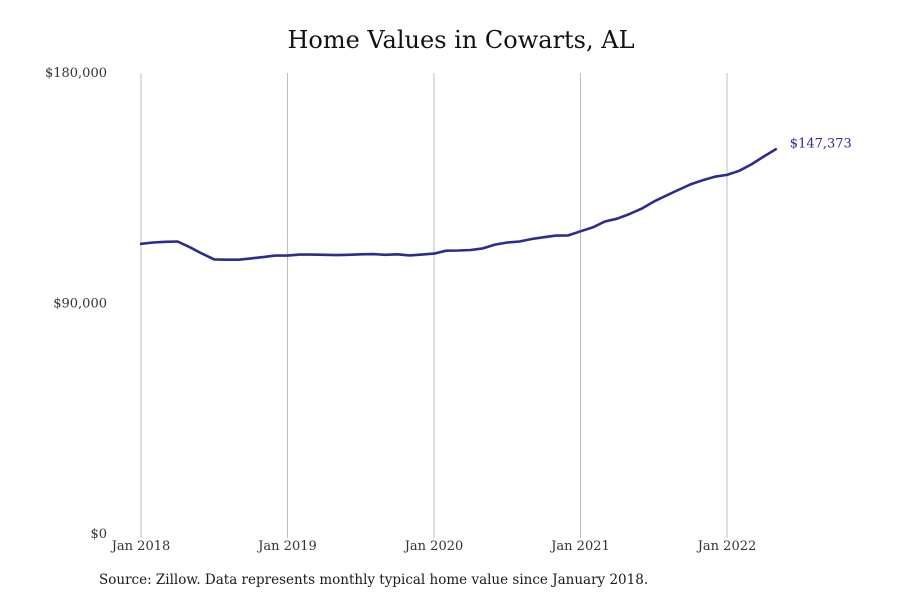 The width and height of the screenshot is (900, 600). What do you see at coordinates (821, 143) in the screenshot?
I see `end-value-label: $147,373` at bounding box center [821, 143].